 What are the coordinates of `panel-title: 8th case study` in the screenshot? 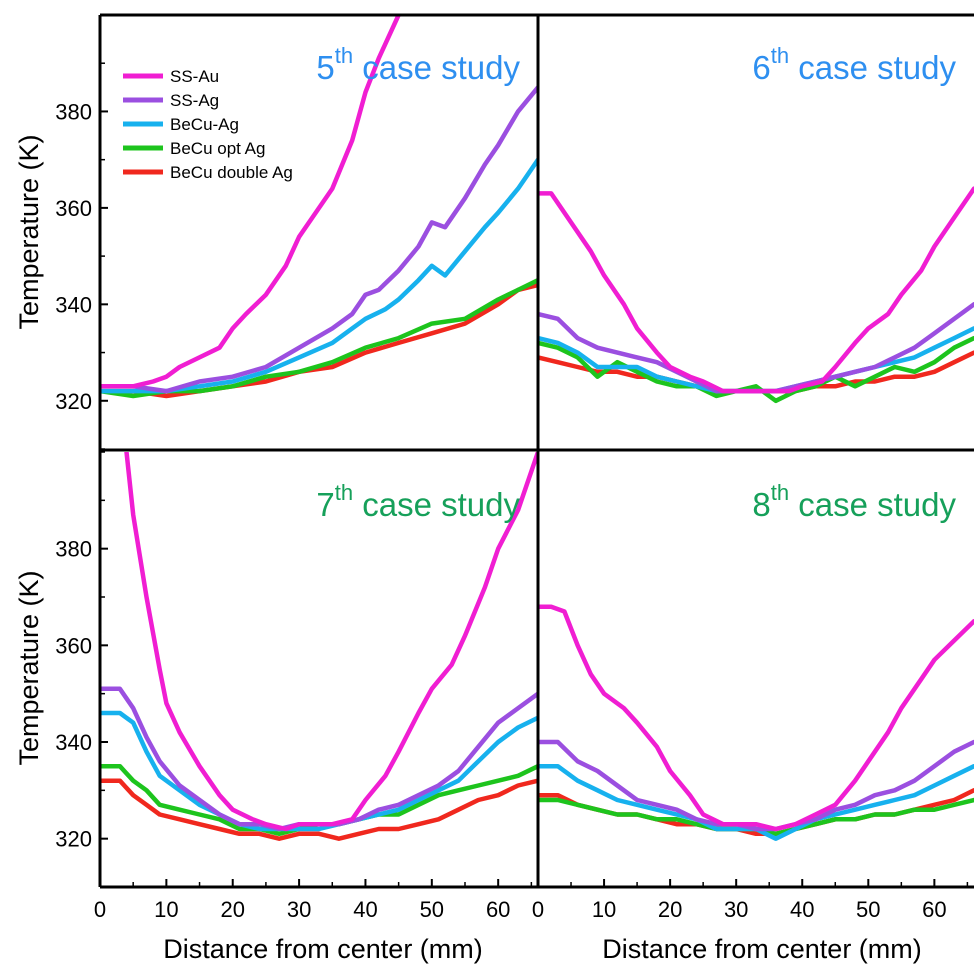 It's located at (854, 501).